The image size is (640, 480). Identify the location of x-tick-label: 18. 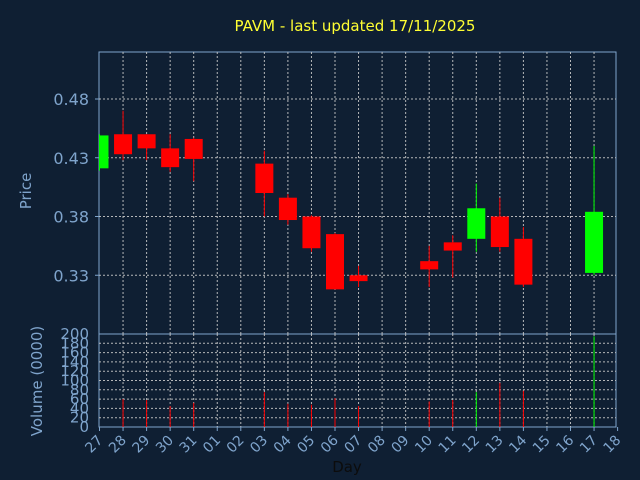
(613, 445).